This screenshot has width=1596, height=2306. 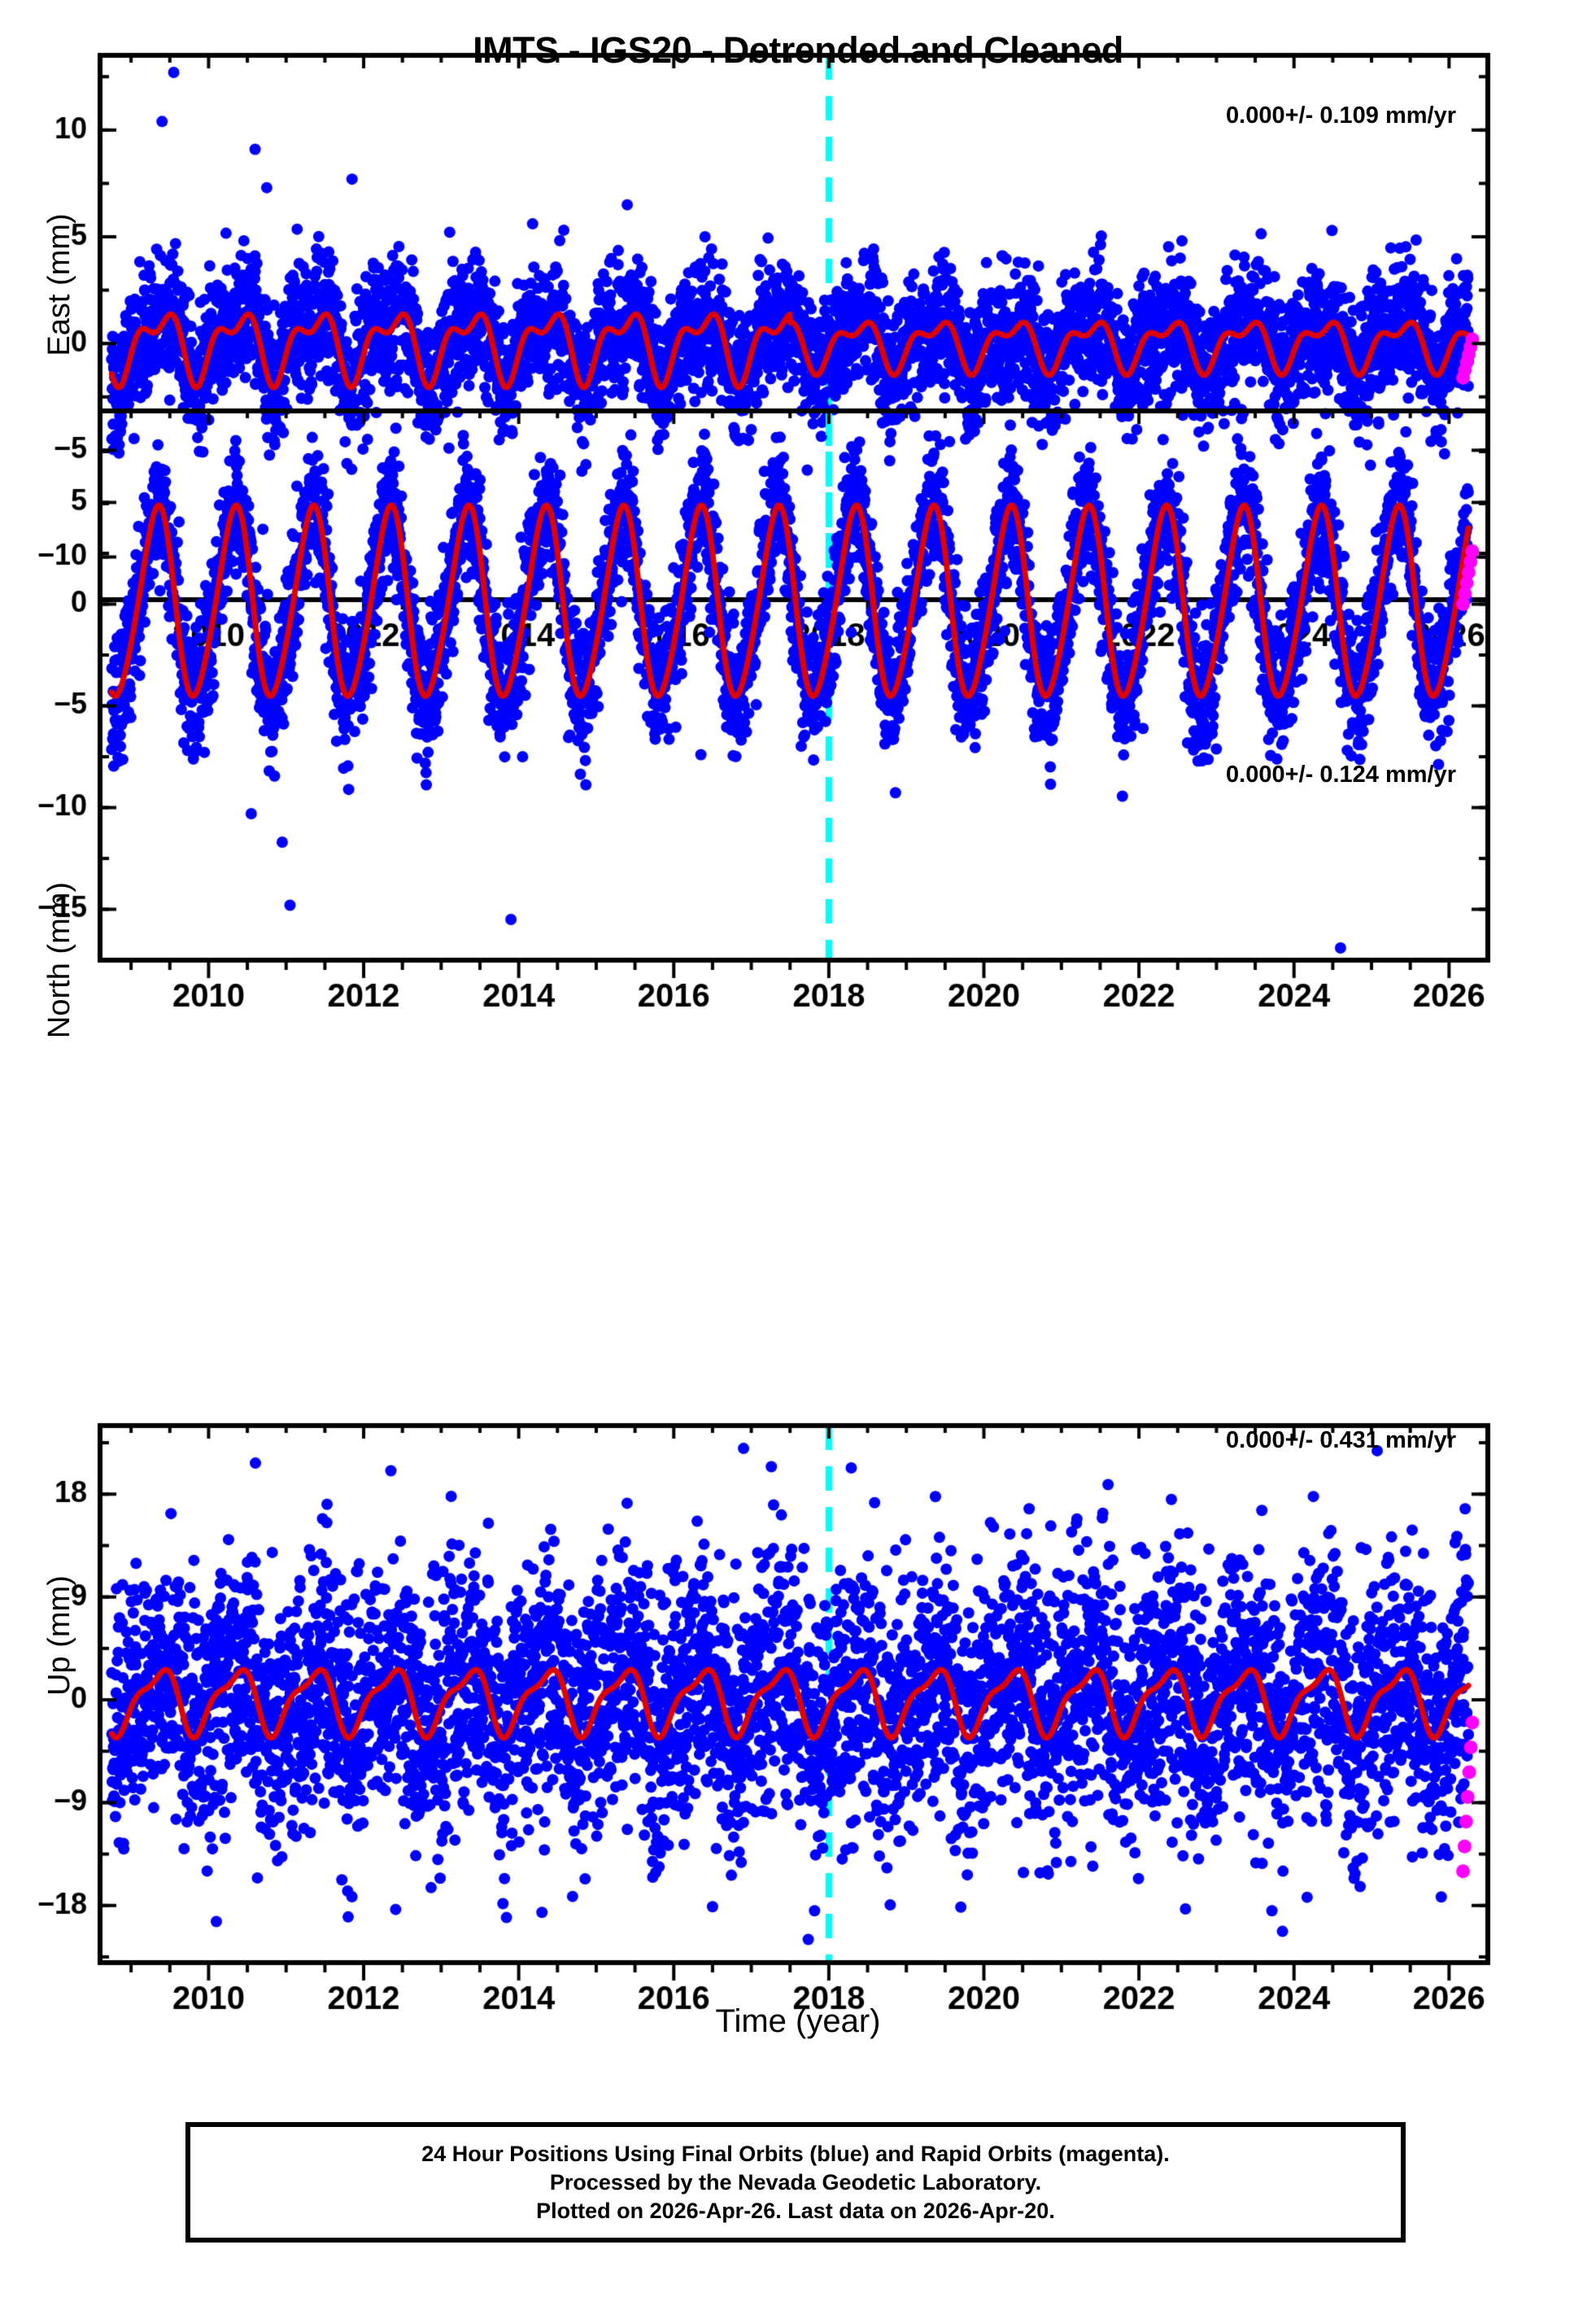 What do you see at coordinates (1341, 1440) in the screenshot?
I see `up-rate-annotation: 0.000+/- 0.431 mm/yr` at bounding box center [1341, 1440].